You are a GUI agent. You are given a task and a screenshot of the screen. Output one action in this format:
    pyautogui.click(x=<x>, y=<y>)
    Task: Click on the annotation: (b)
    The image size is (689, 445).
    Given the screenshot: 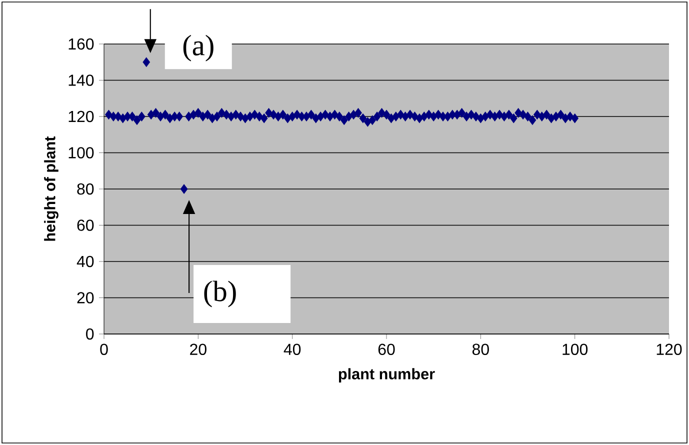 What is the action you would take?
    pyautogui.click(x=220, y=294)
    